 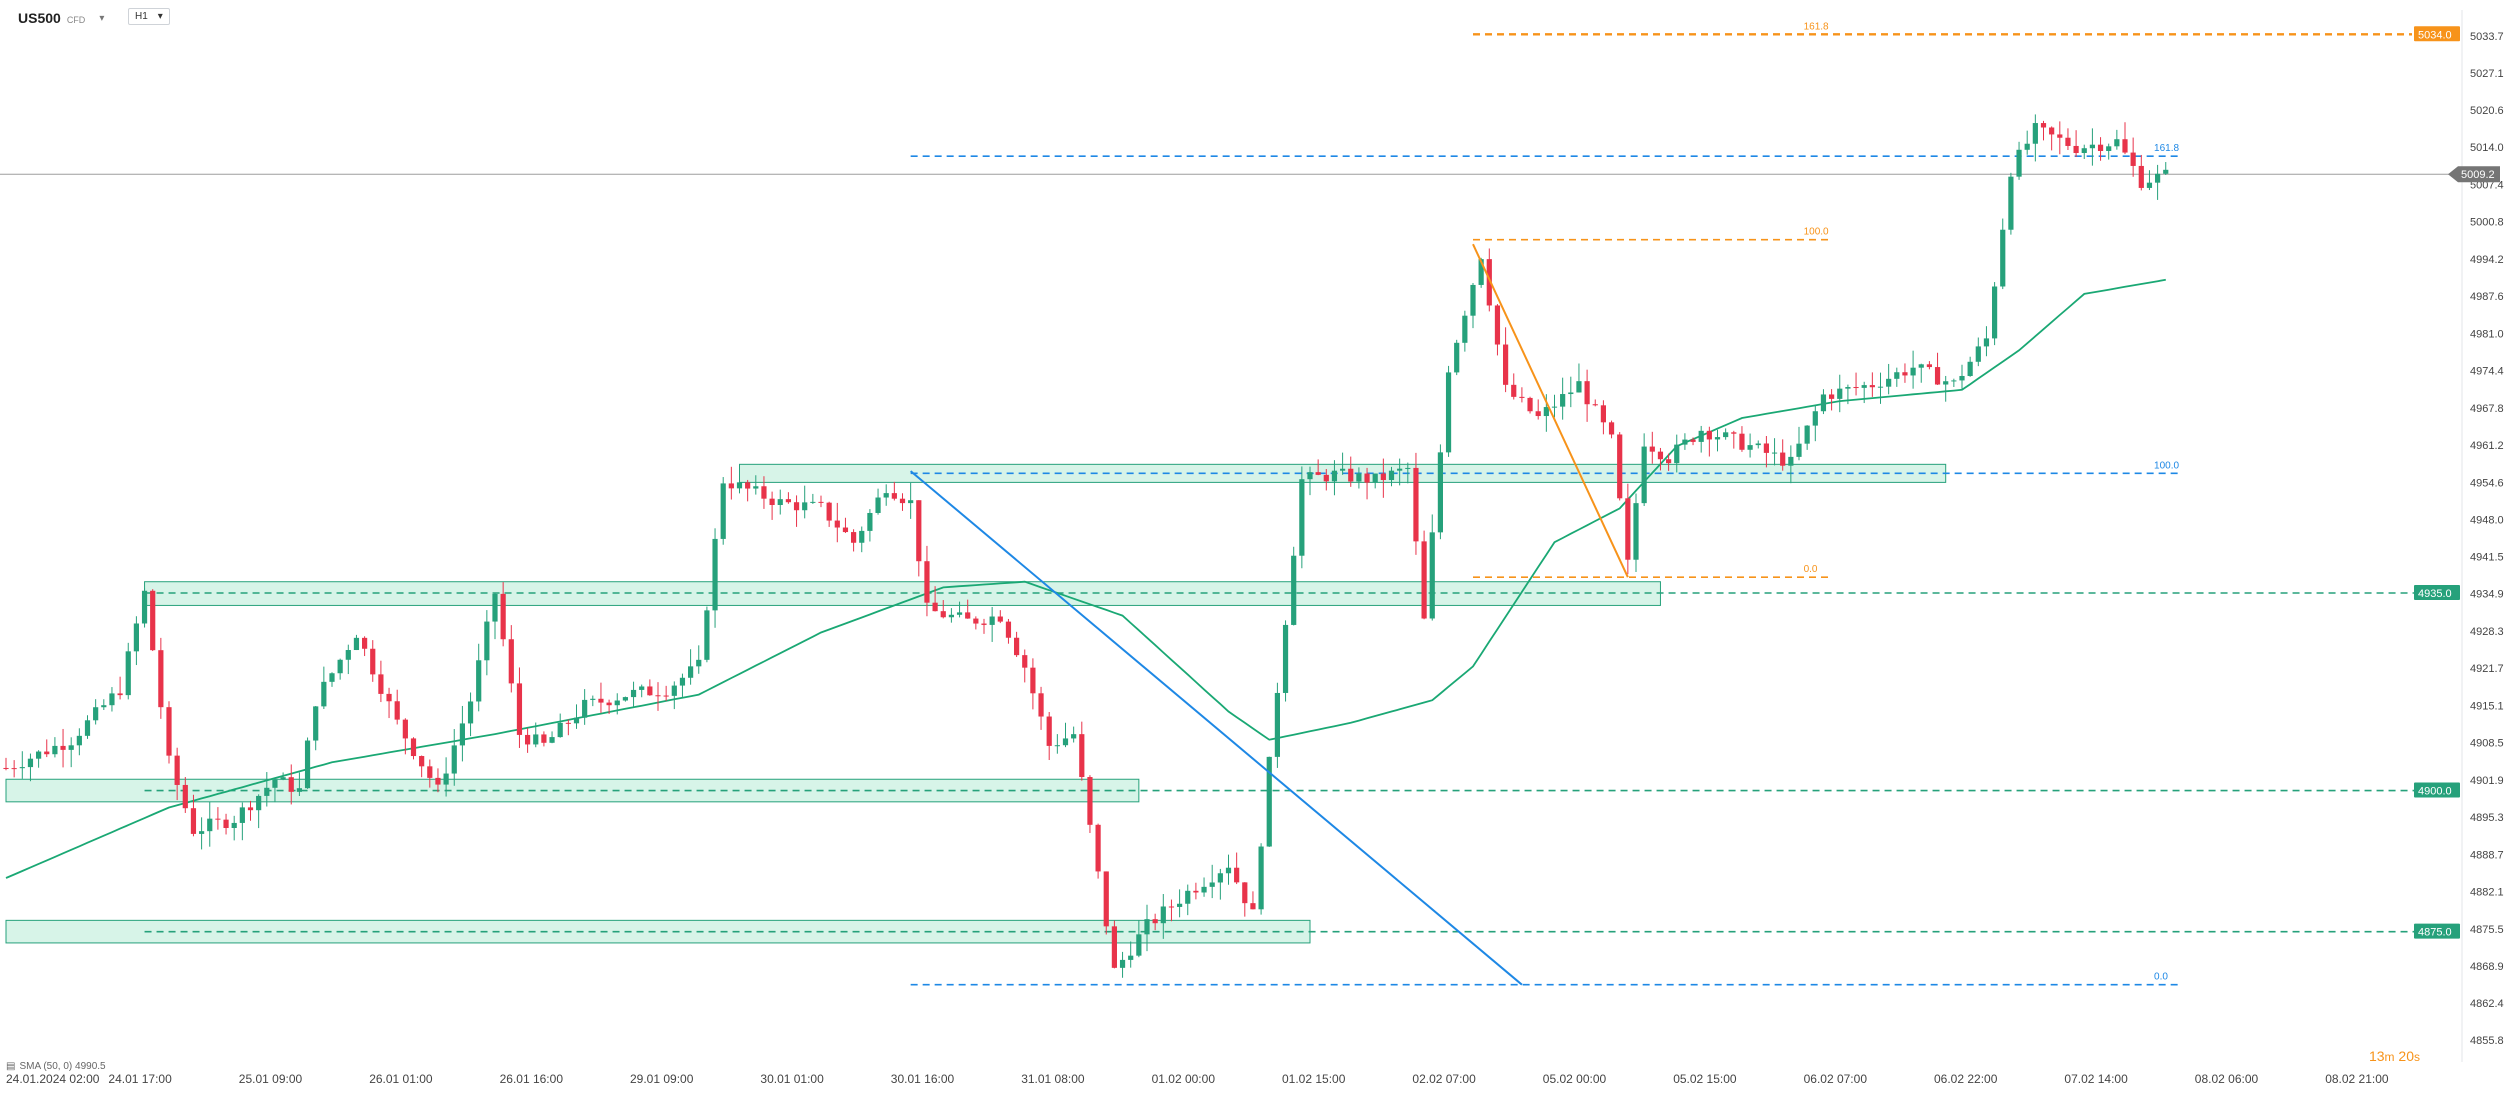 I want to click on price-tick-label: 4981.0, so click(x=2487, y=334).